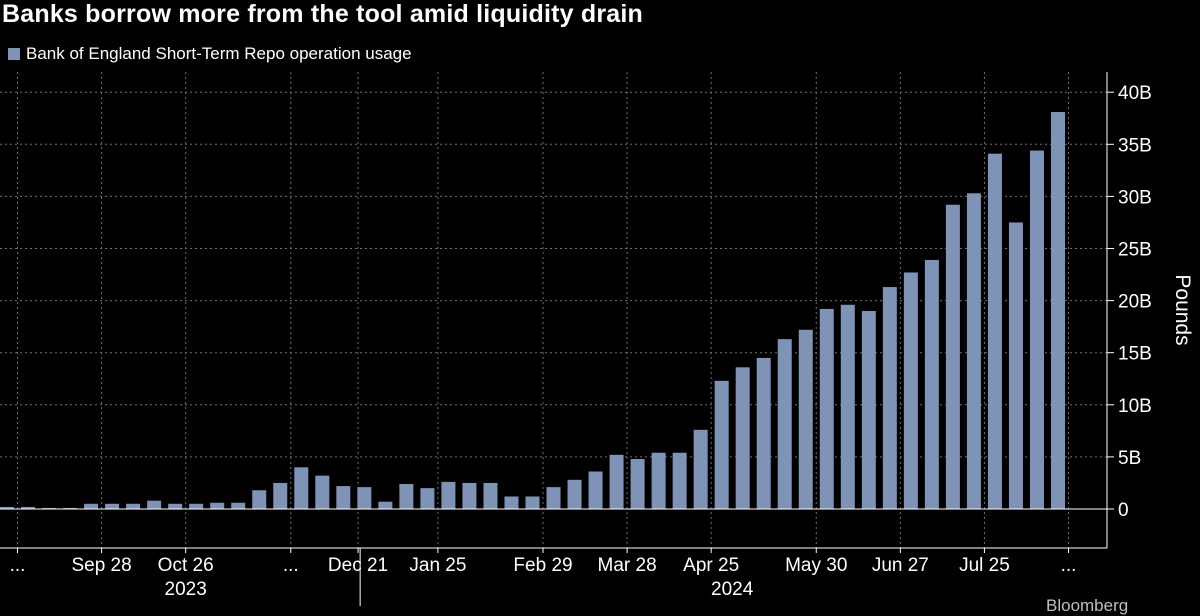  What do you see at coordinates (101, 565) in the screenshot?
I see `x-tick-label: Sep 28` at bounding box center [101, 565].